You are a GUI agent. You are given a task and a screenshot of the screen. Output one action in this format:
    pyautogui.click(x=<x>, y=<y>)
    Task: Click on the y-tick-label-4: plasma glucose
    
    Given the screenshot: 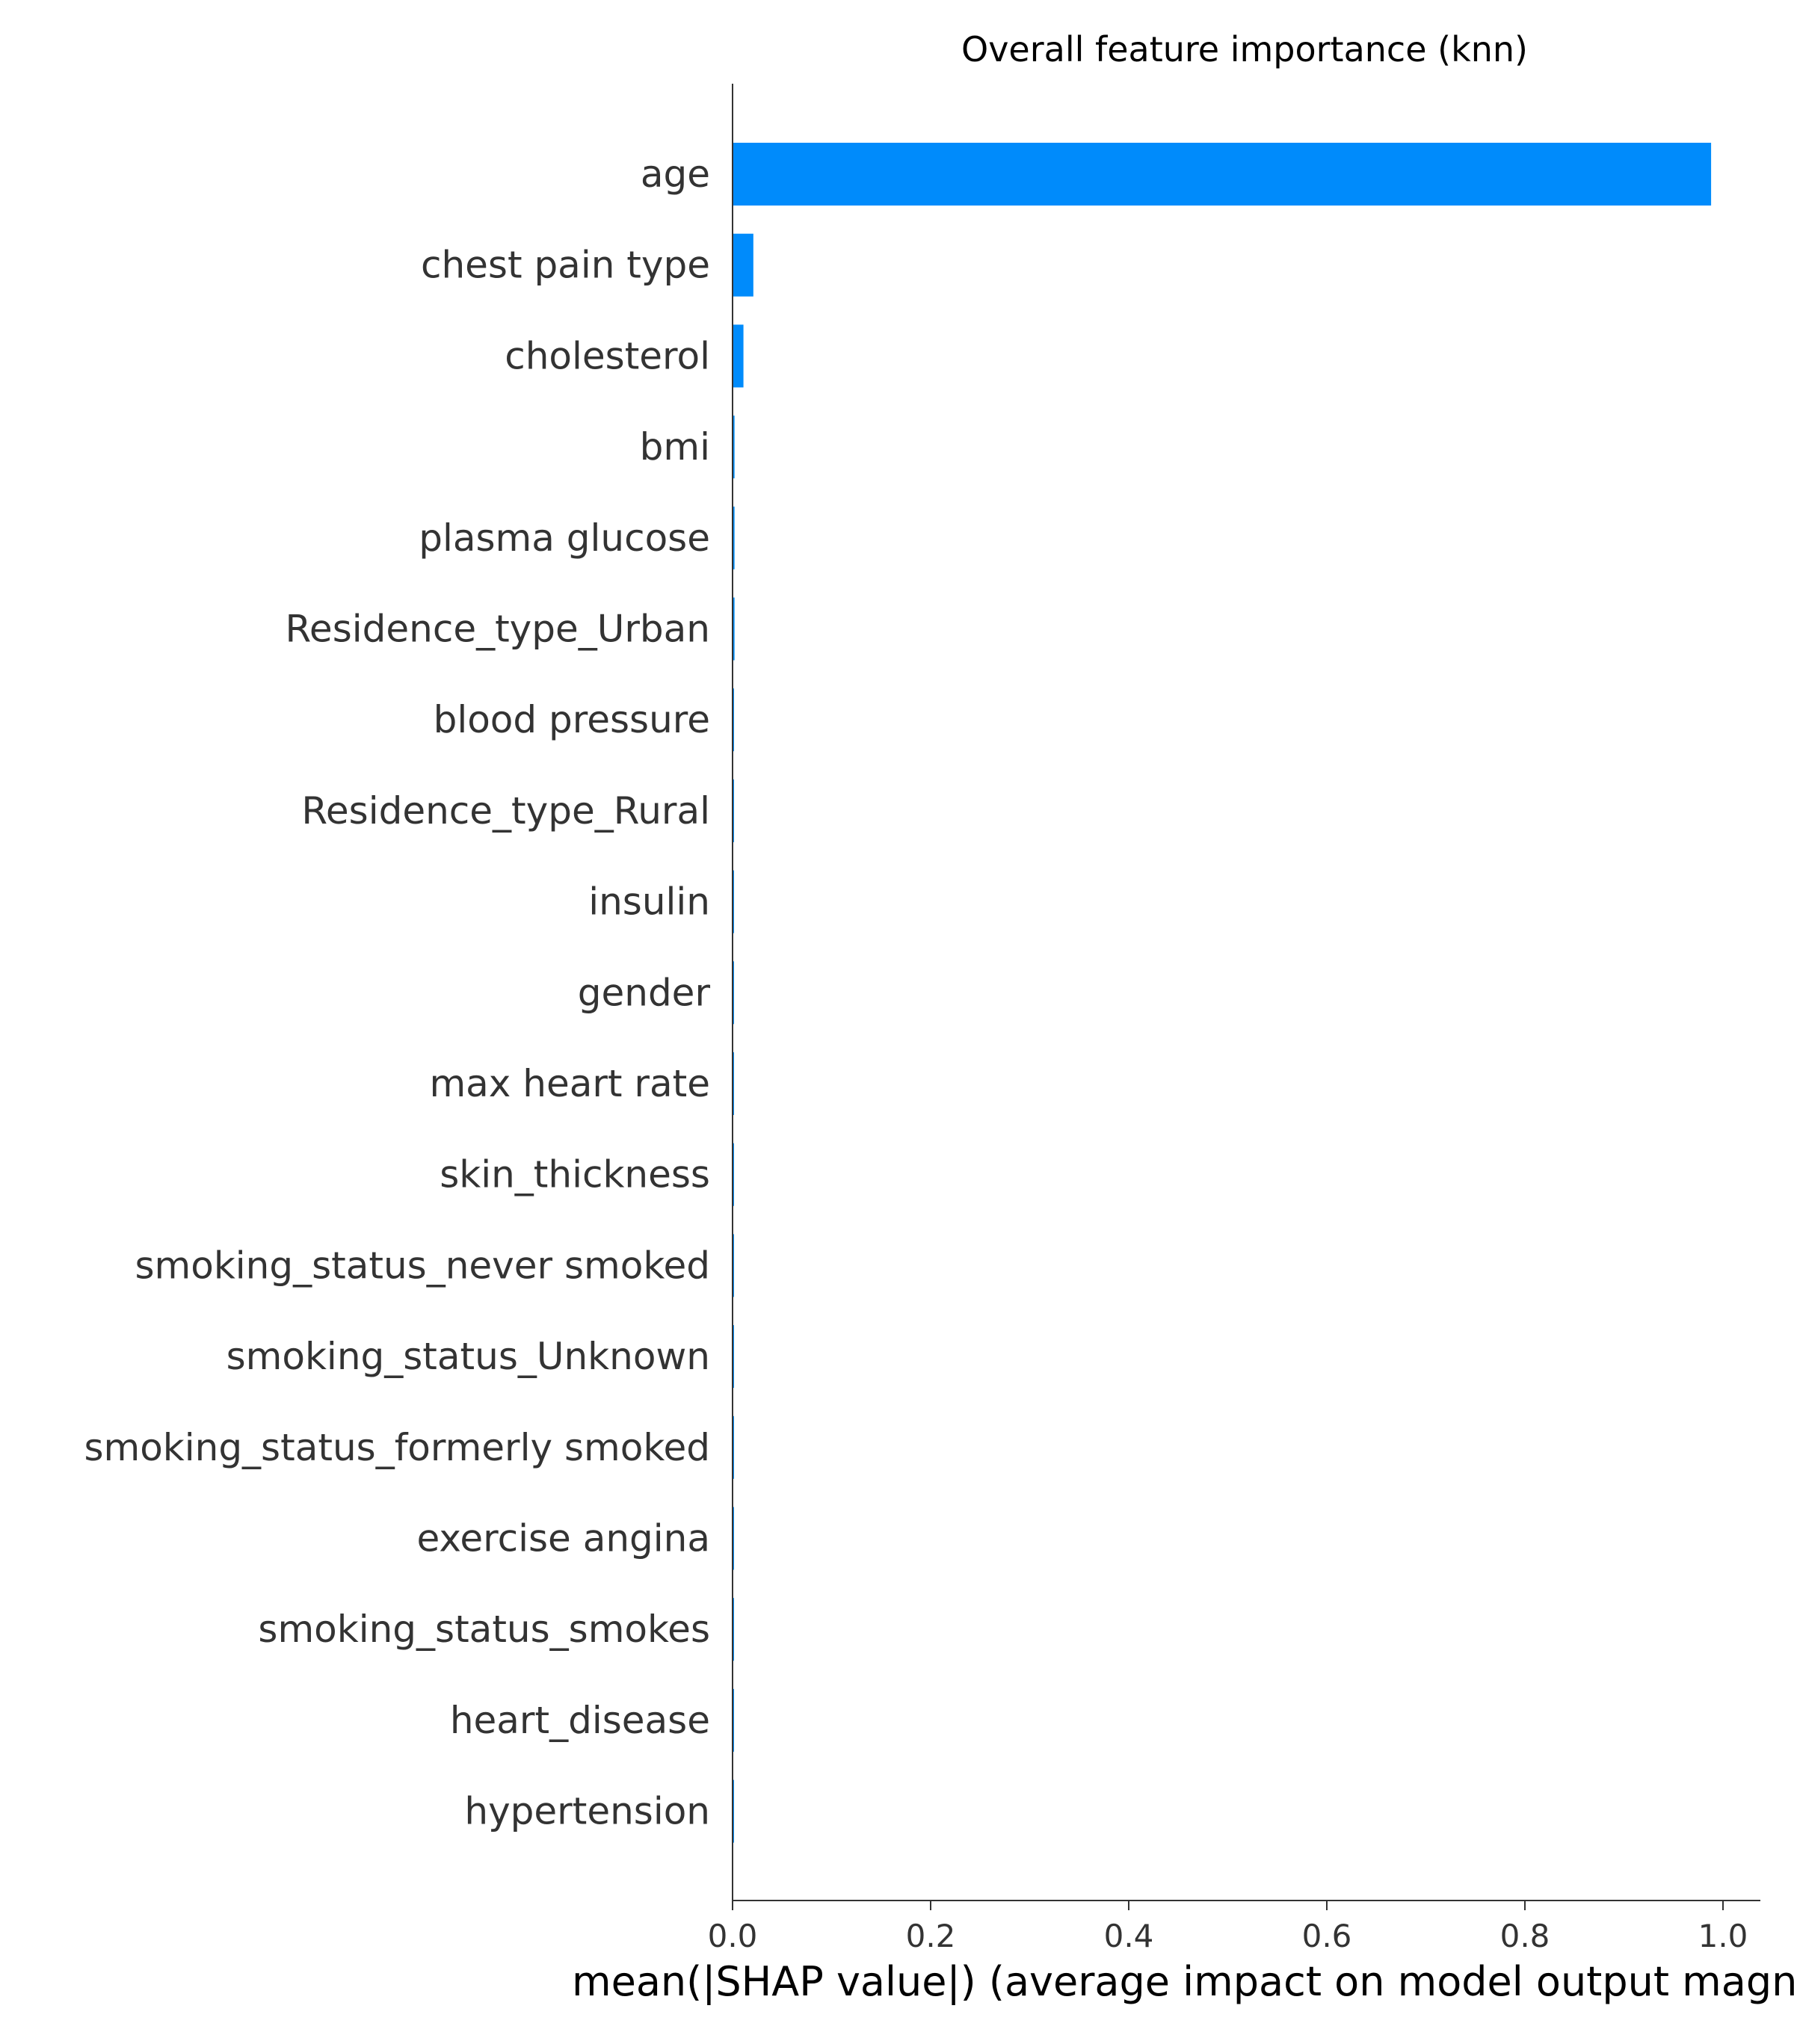 What is the action you would take?
    pyautogui.click(x=564, y=538)
    